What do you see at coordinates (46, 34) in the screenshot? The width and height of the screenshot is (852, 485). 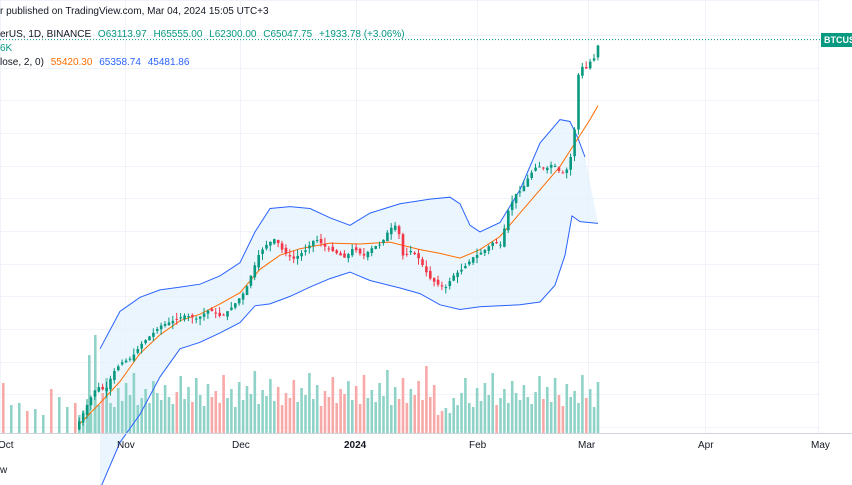 I see `symbol-label: erUS, 1D, BINANCE` at bounding box center [46, 34].